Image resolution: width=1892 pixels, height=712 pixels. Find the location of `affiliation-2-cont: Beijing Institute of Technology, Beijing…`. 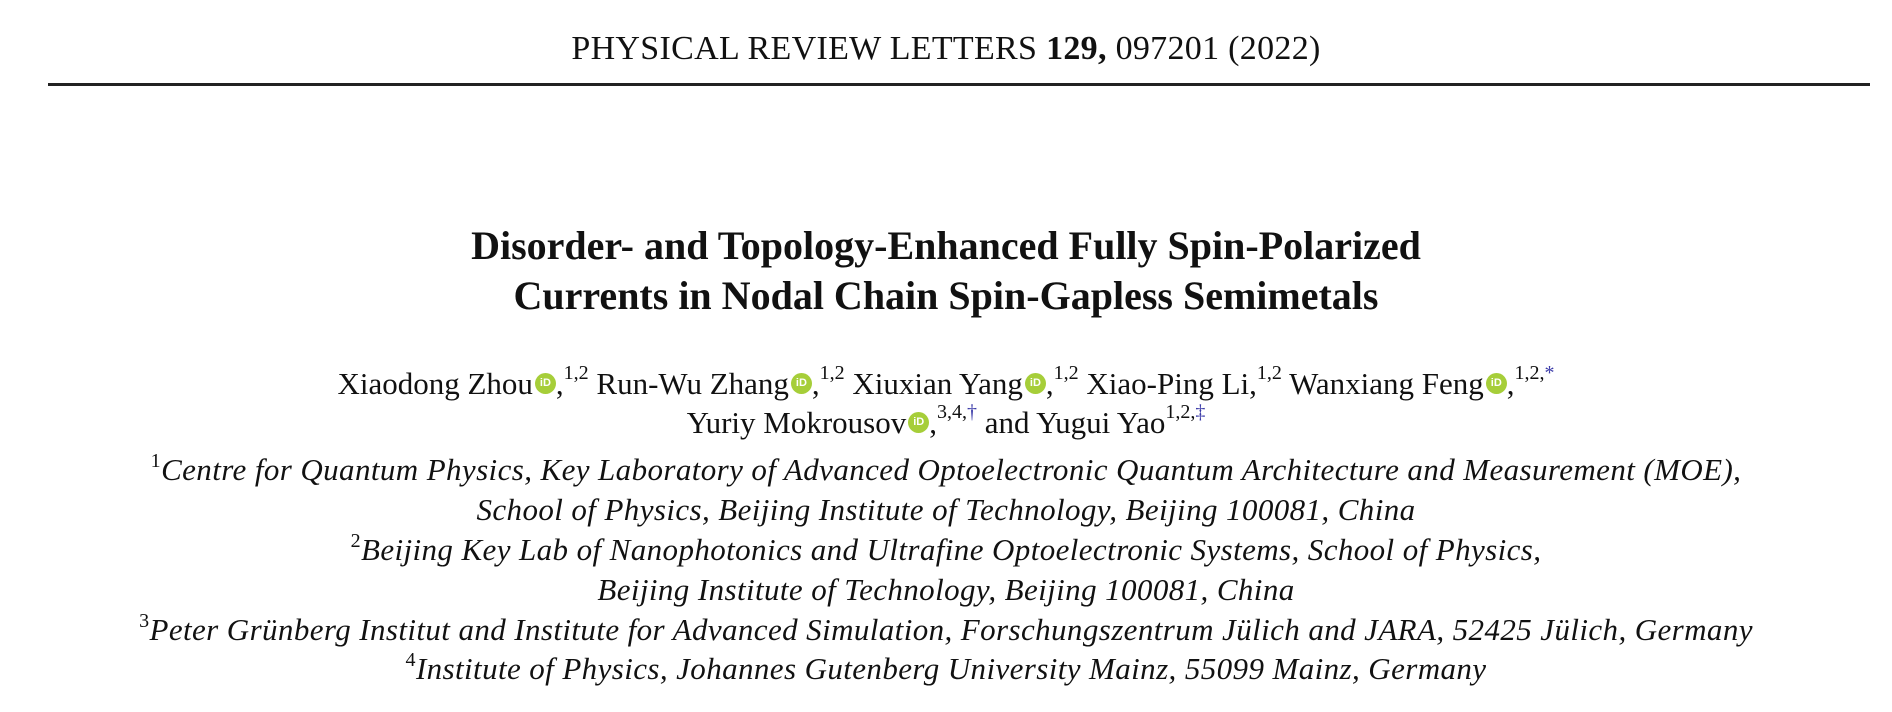

affiliation-2-cont: Beijing Institute of Technology, Beijing… is located at coordinates (946, 589).